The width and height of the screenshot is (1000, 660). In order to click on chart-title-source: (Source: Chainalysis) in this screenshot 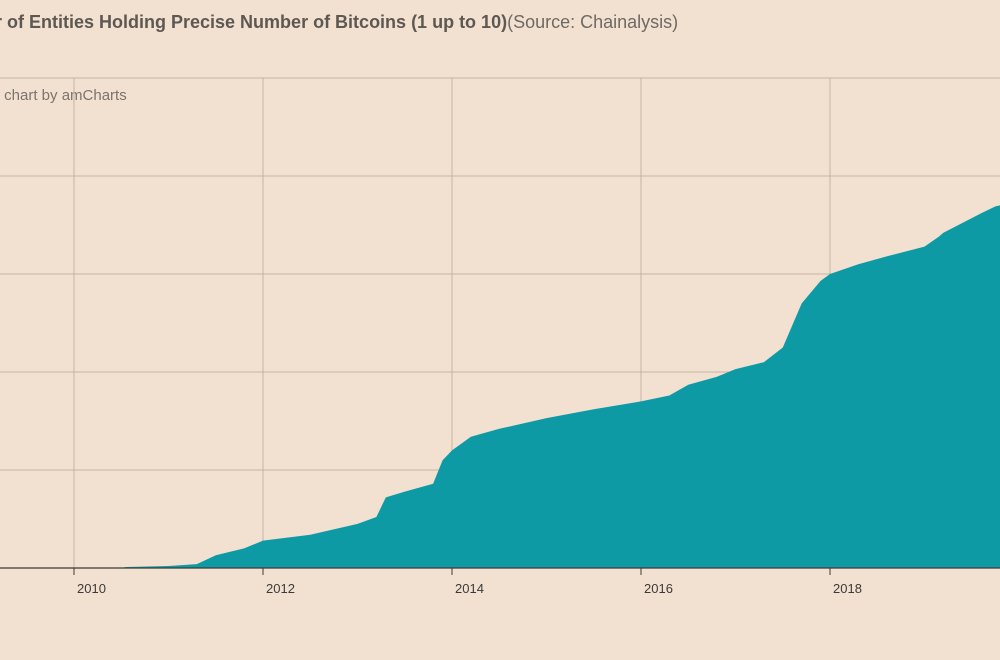, I will do `click(593, 22)`.